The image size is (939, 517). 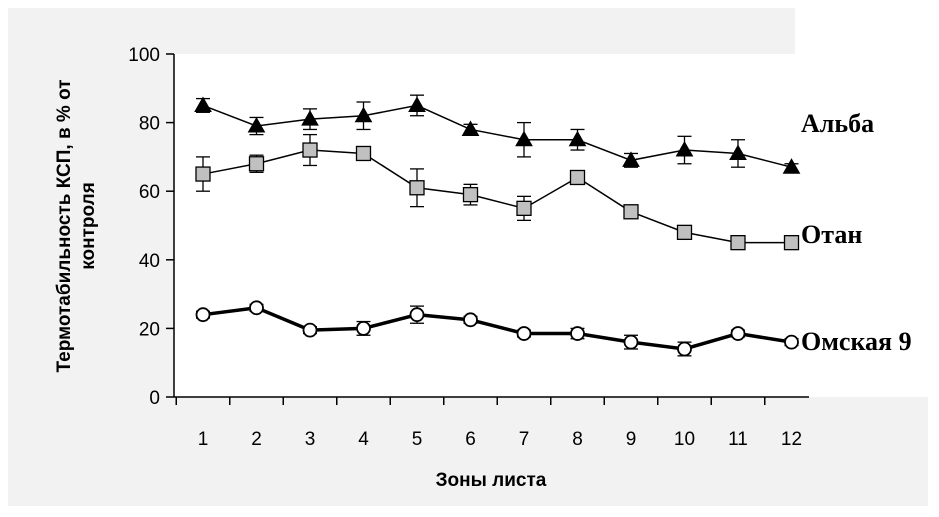 What do you see at coordinates (791, 439) in the screenshot?
I see `x-tick-label: 12` at bounding box center [791, 439].